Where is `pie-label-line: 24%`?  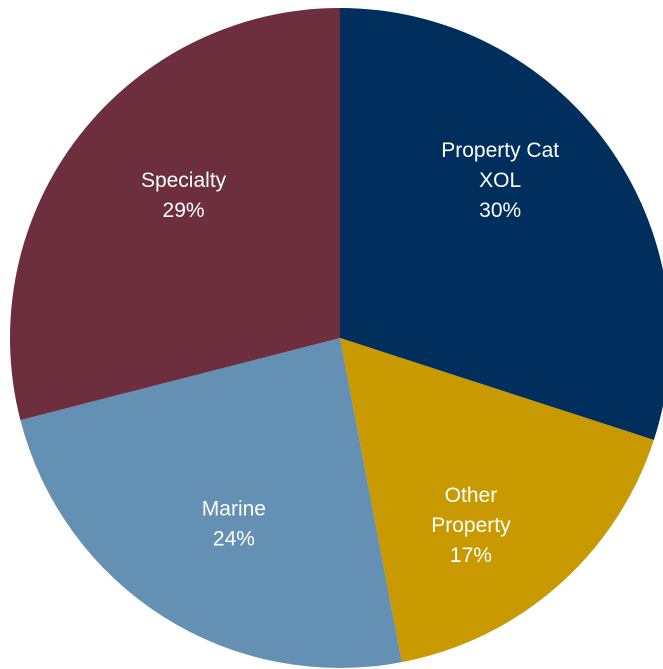
pie-label-line: 24% is located at coordinates (234, 539).